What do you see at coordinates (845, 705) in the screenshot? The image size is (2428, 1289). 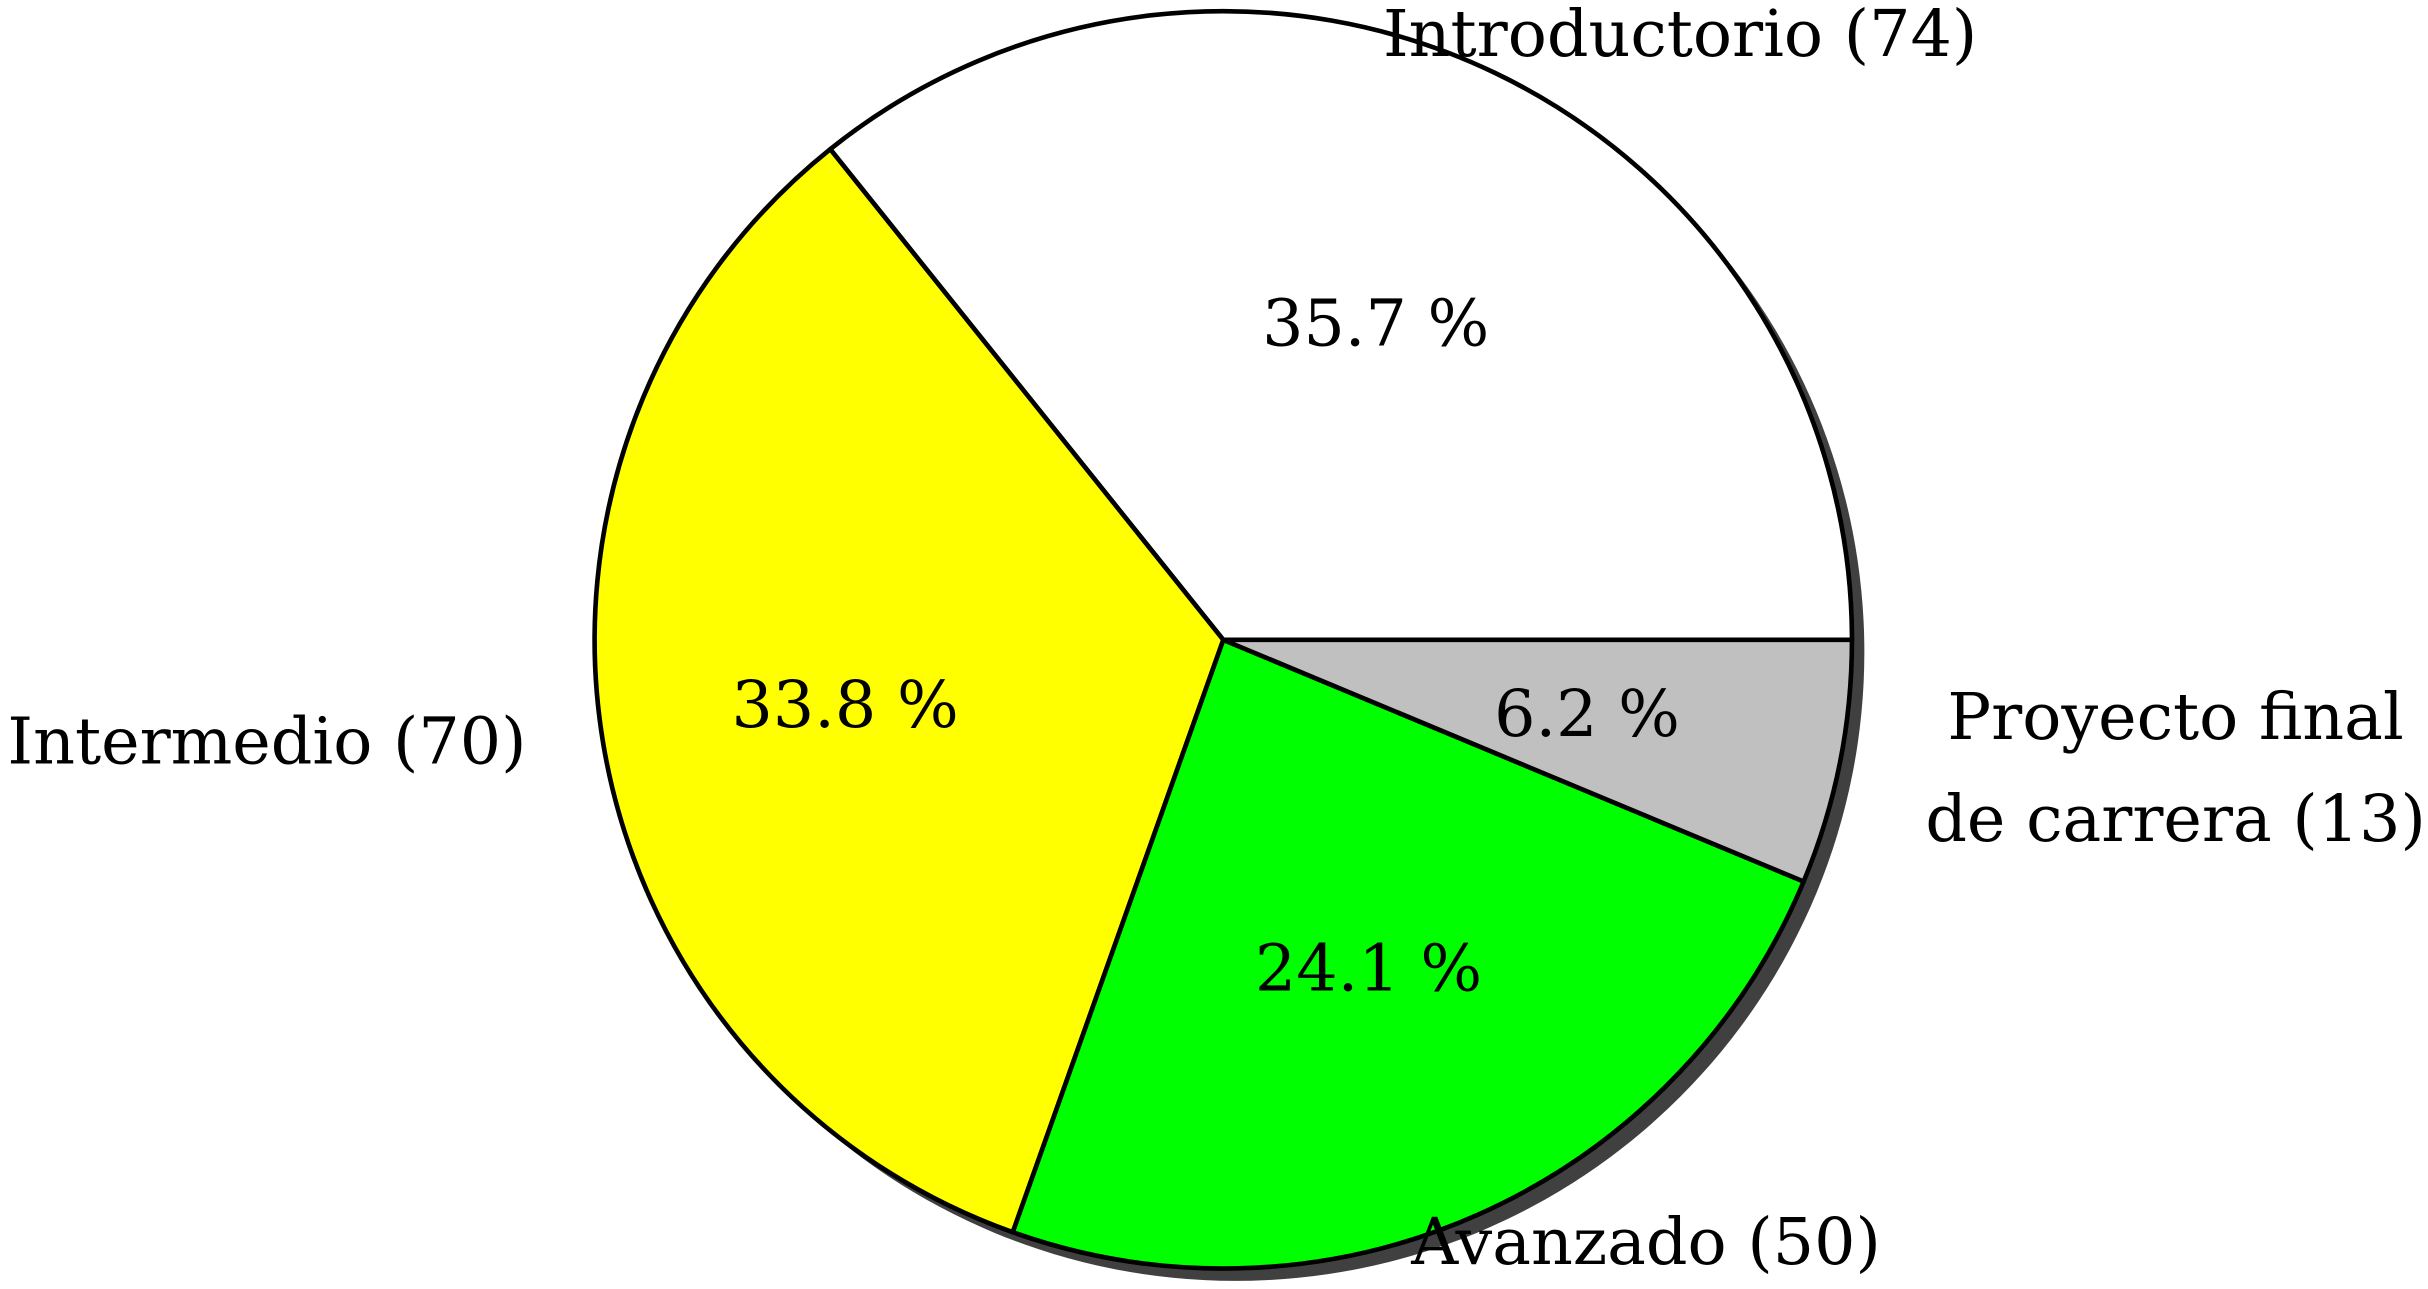 I see `percent-label-1: 33.8 %` at bounding box center [845, 705].